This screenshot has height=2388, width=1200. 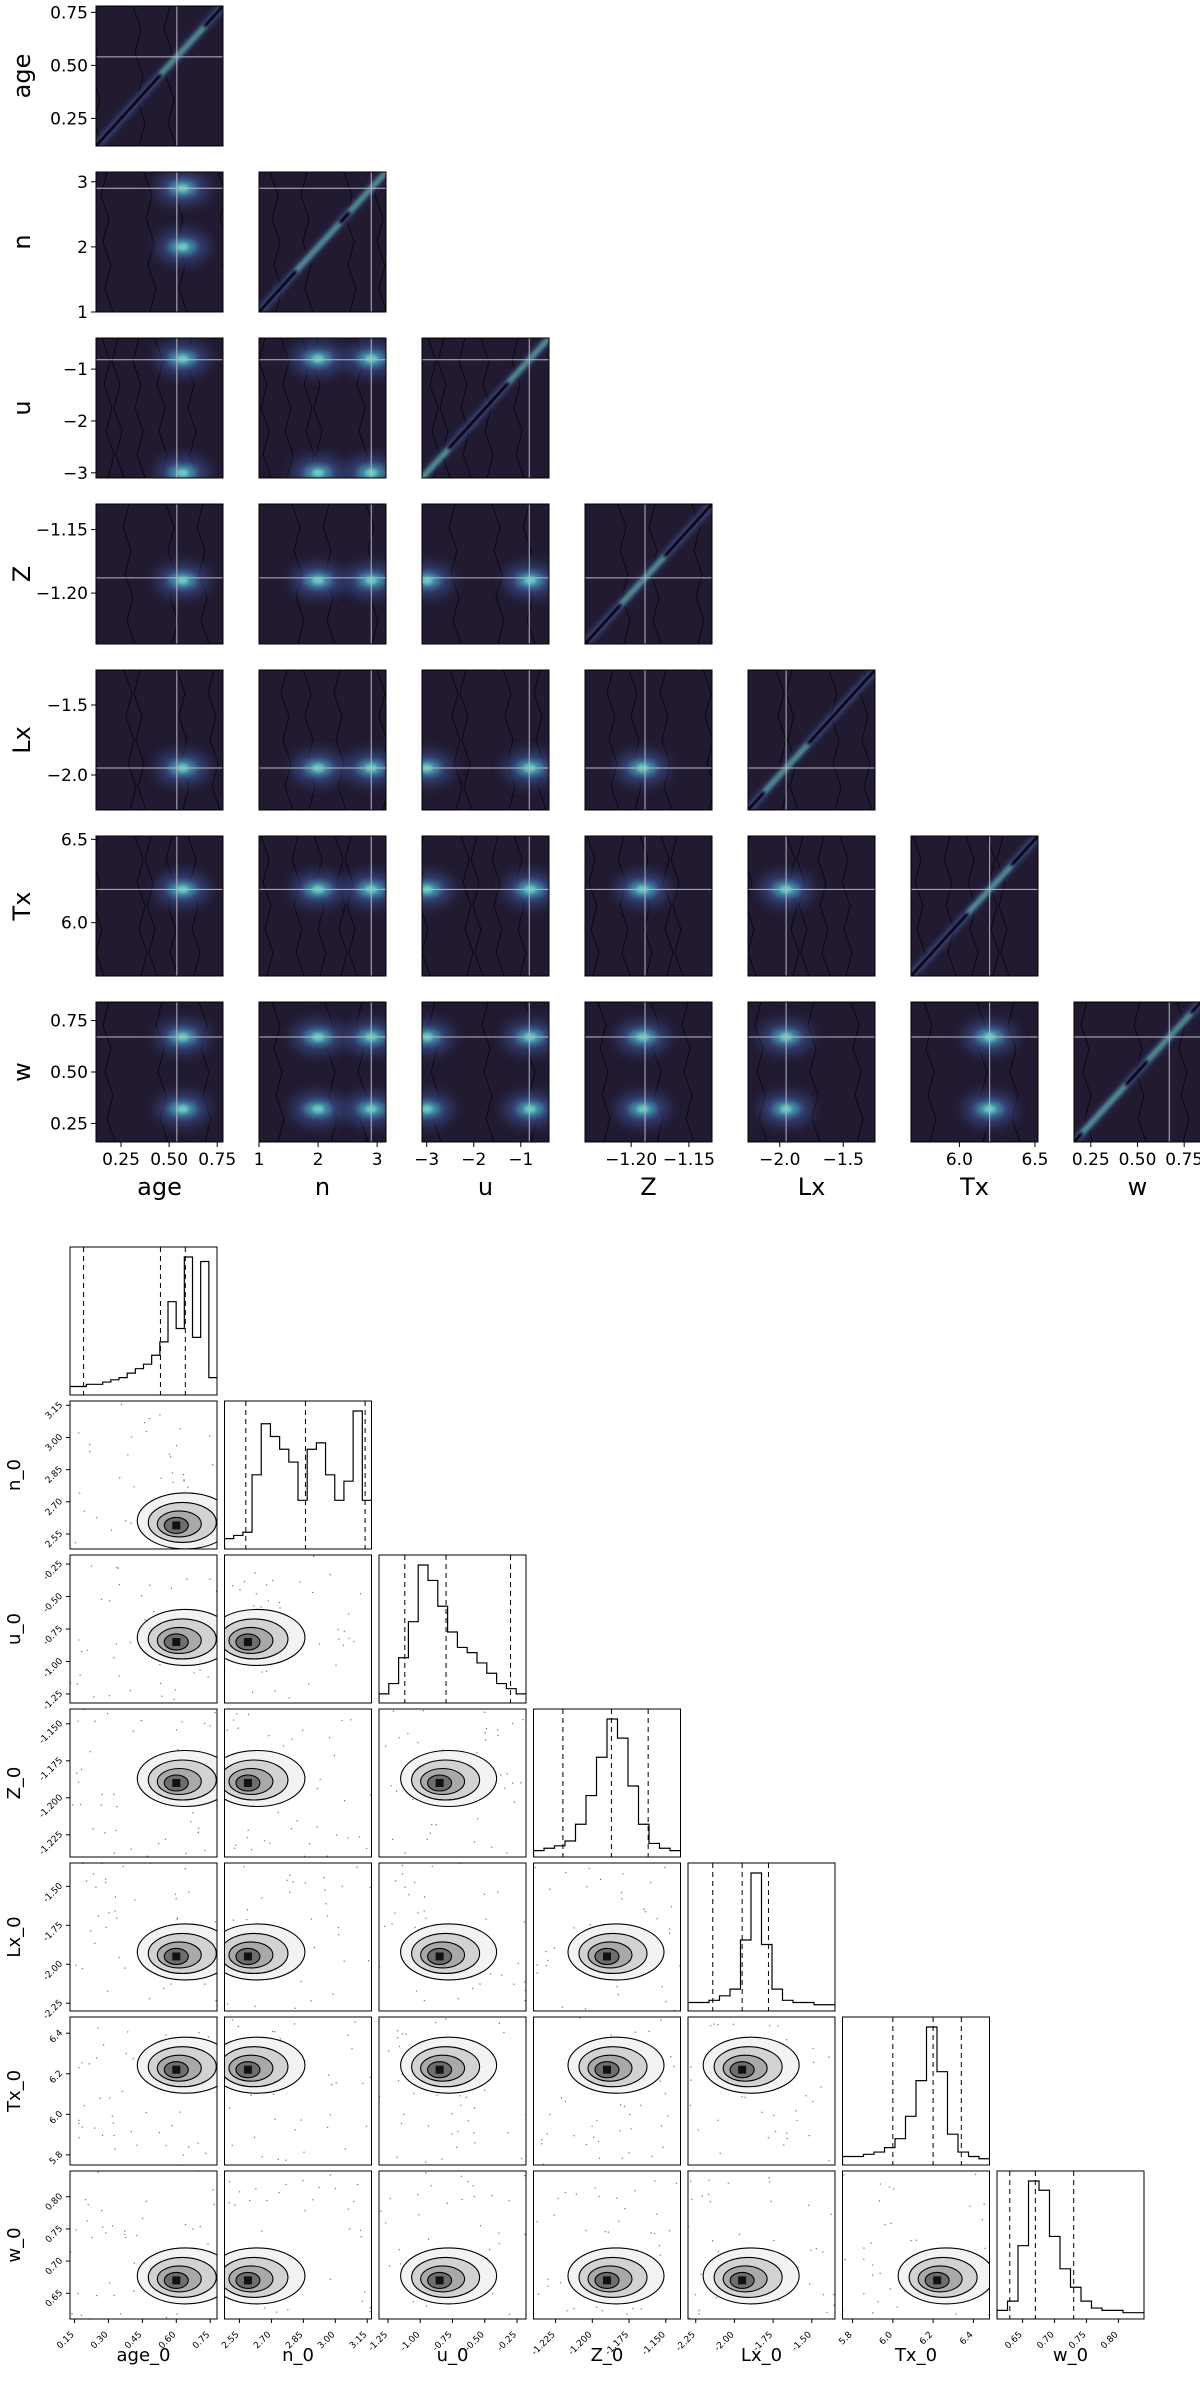 I want to click on x-tick-label: 0.50, so click(x=169, y=1160).